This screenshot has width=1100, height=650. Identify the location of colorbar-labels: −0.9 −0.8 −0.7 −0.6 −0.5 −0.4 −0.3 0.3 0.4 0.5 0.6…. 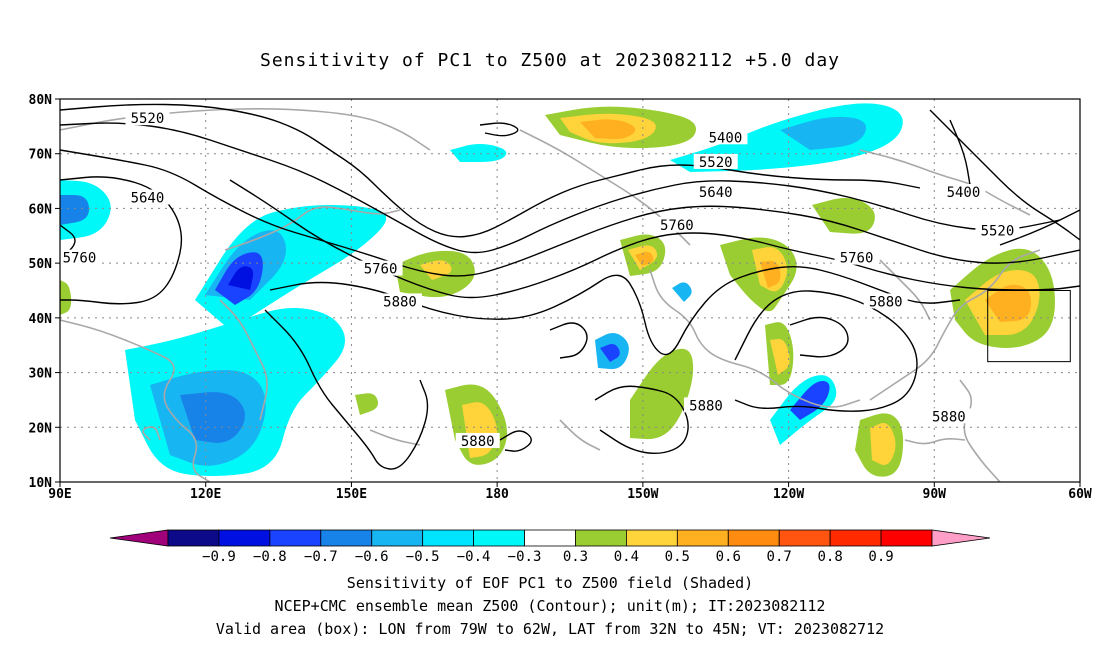
(548, 557).